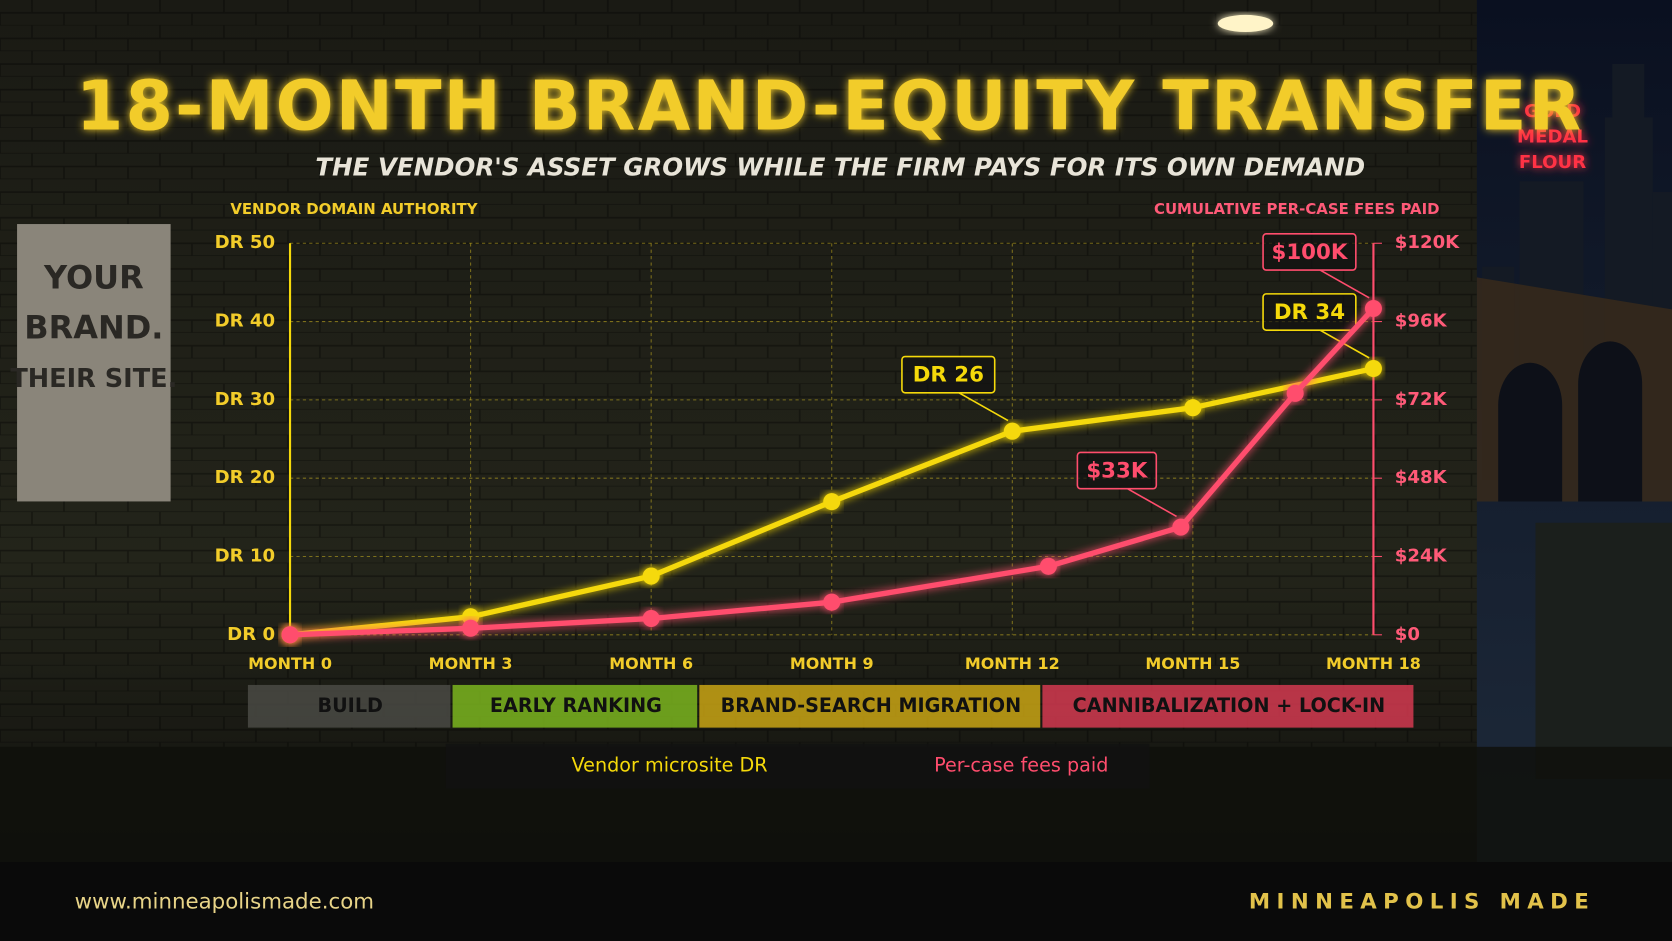 This screenshot has width=1672, height=941. Describe the element at coordinates (1421, 477) in the screenshot. I see `y2-tick-label: $48K` at that location.